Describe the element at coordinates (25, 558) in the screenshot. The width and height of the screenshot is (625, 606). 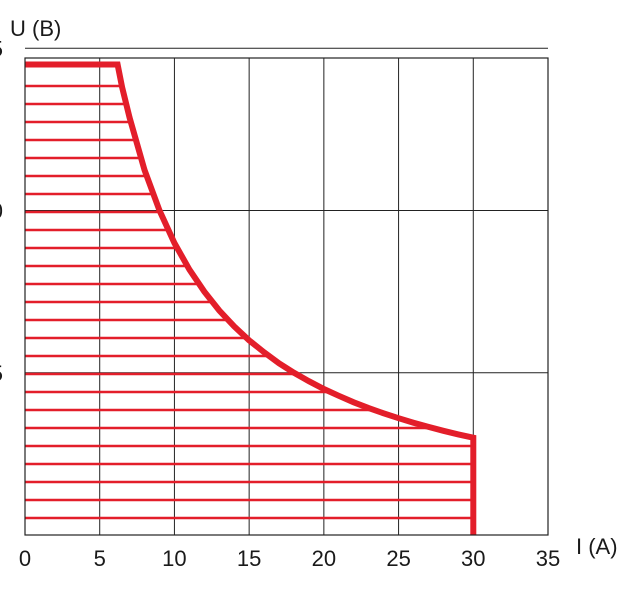
I see `x-tick-label: 0` at that location.